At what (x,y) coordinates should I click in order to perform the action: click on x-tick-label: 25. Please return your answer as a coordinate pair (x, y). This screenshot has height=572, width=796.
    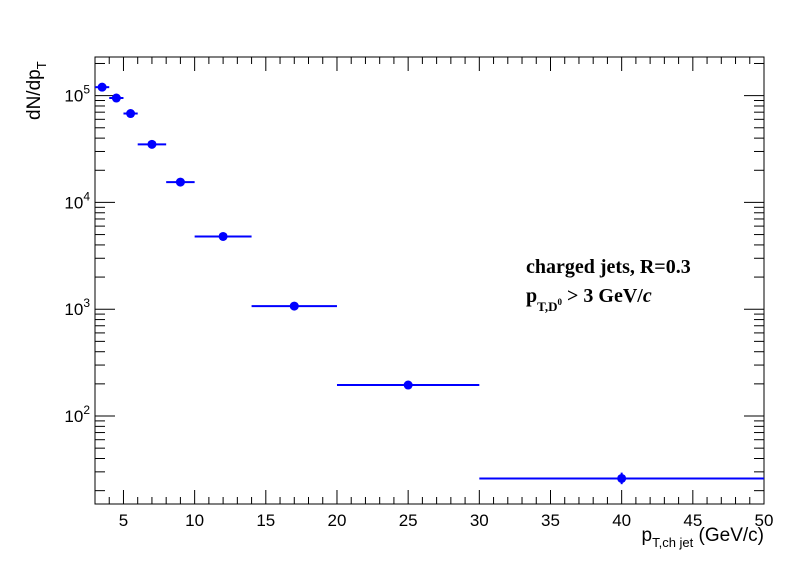
    Looking at the image, I should click on (408, 520).